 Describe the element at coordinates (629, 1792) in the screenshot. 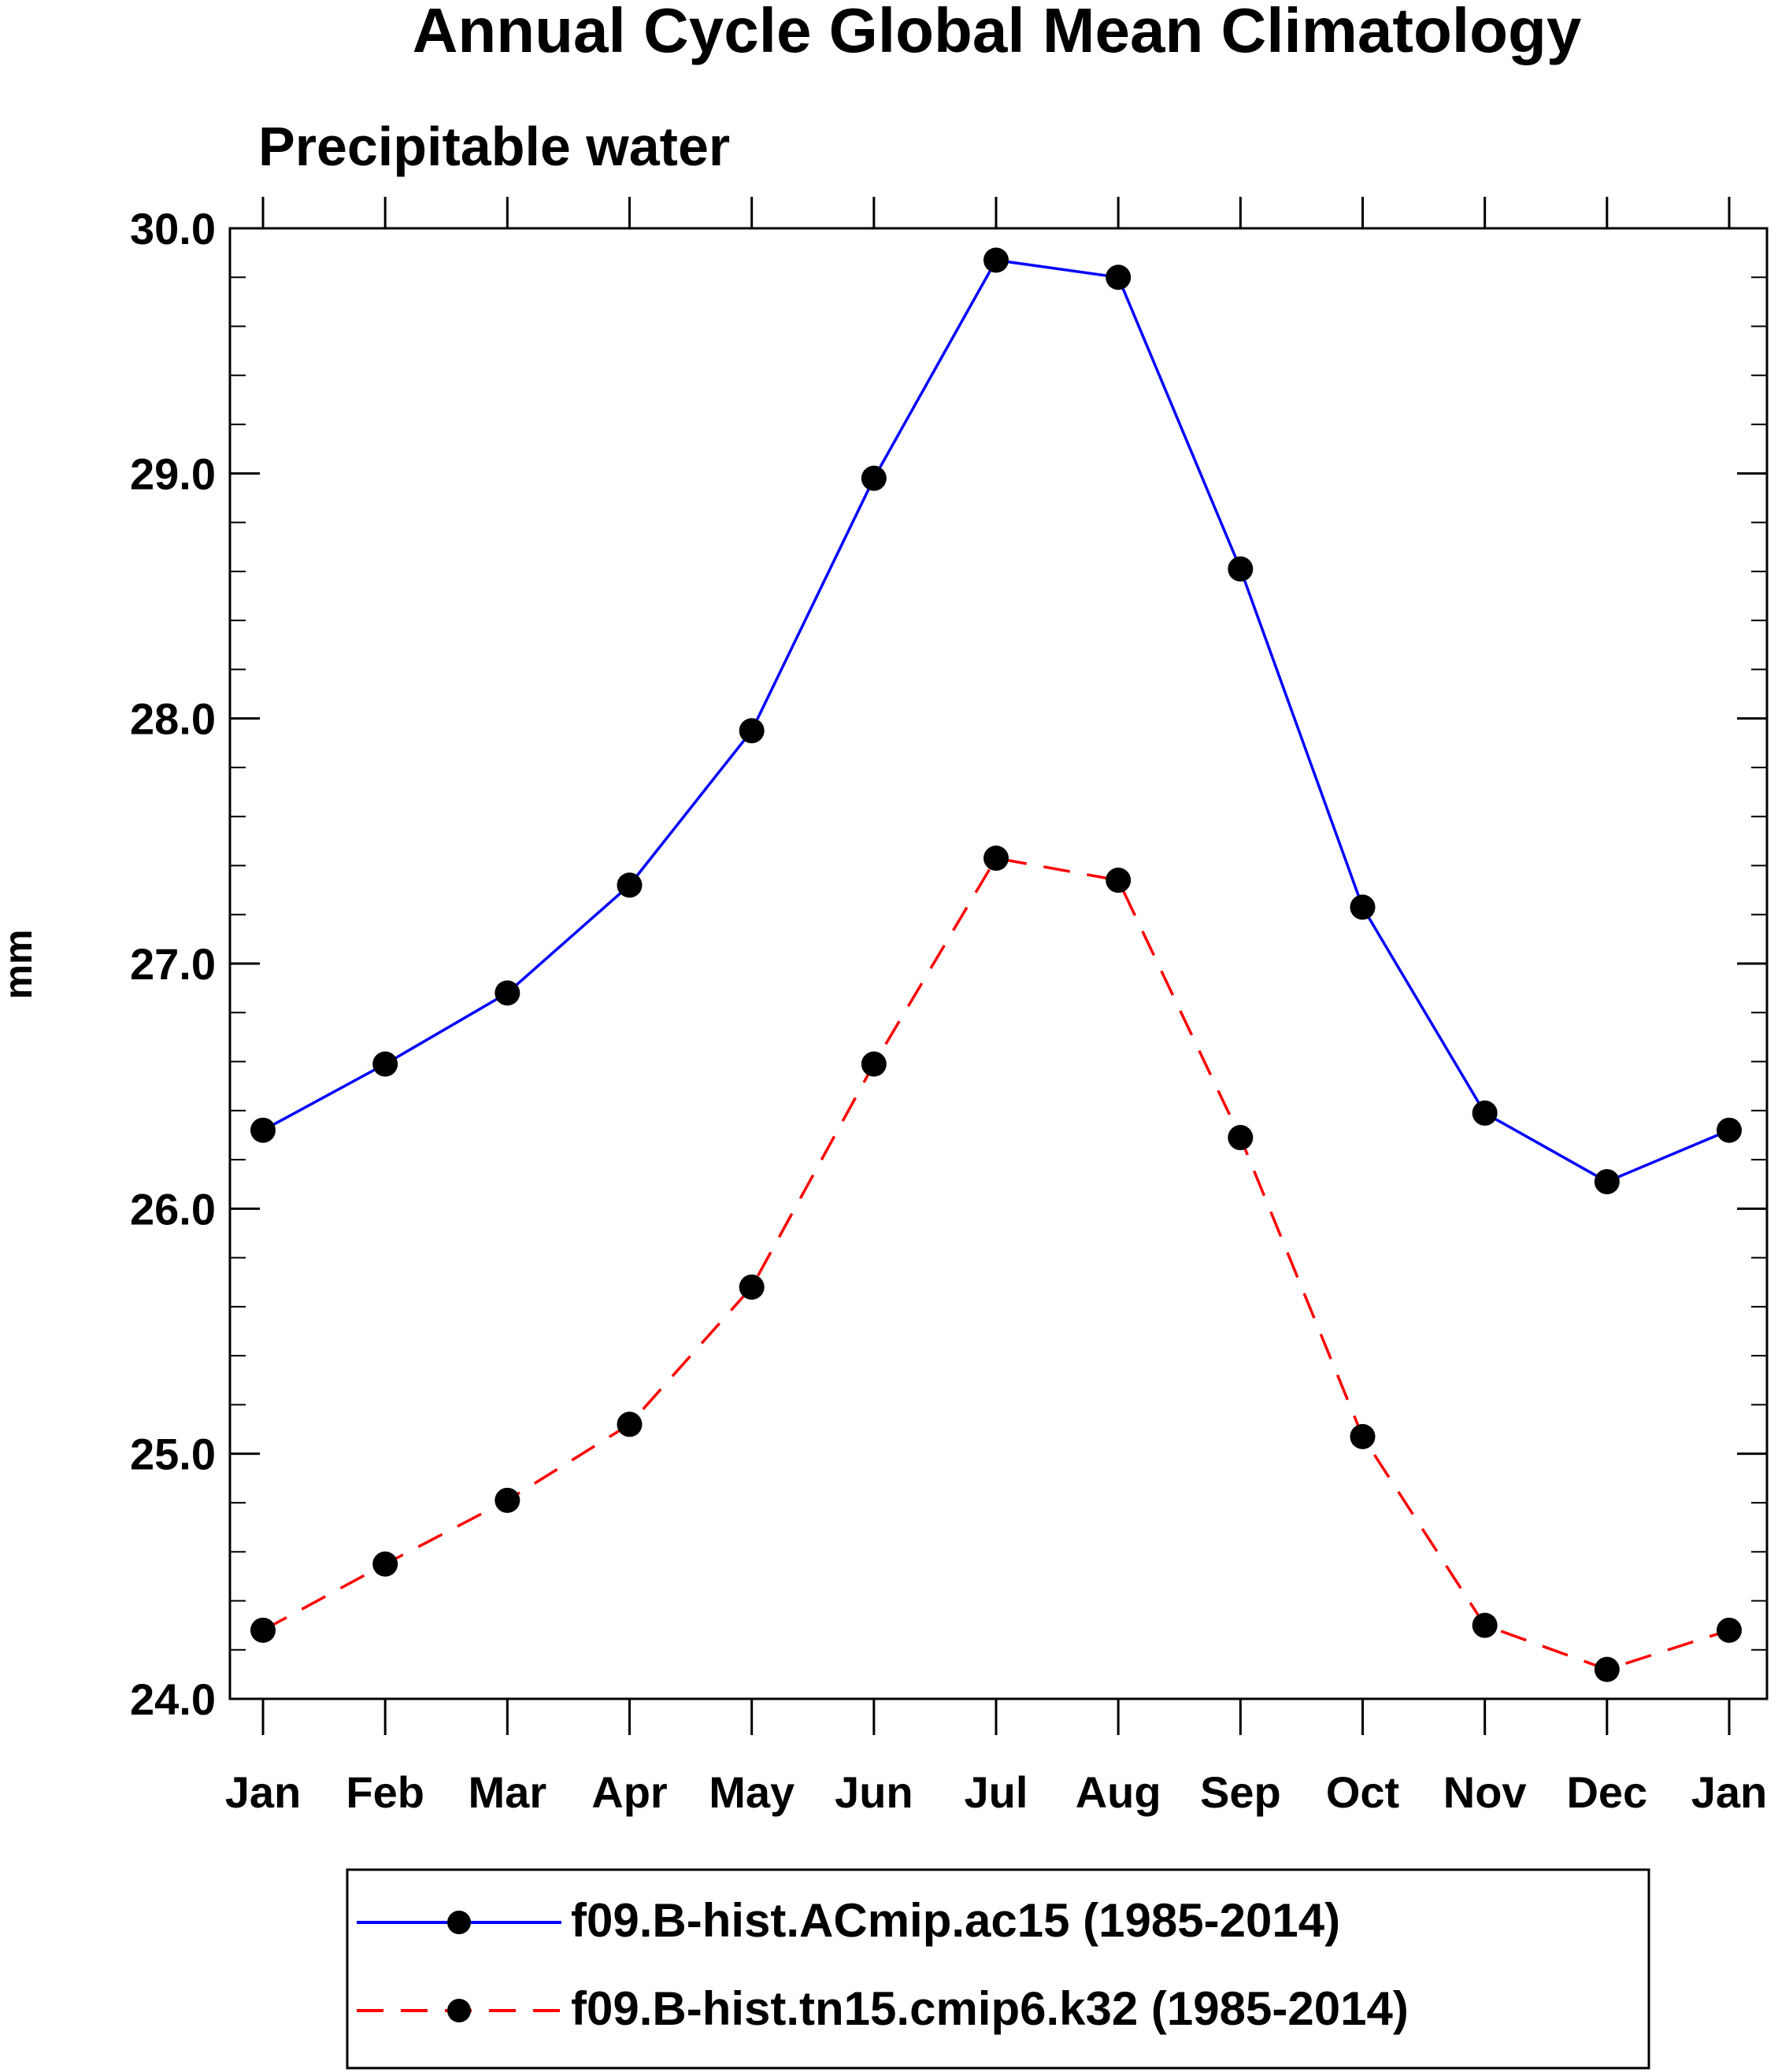

I see `x-tick-label: Apr` at that location.